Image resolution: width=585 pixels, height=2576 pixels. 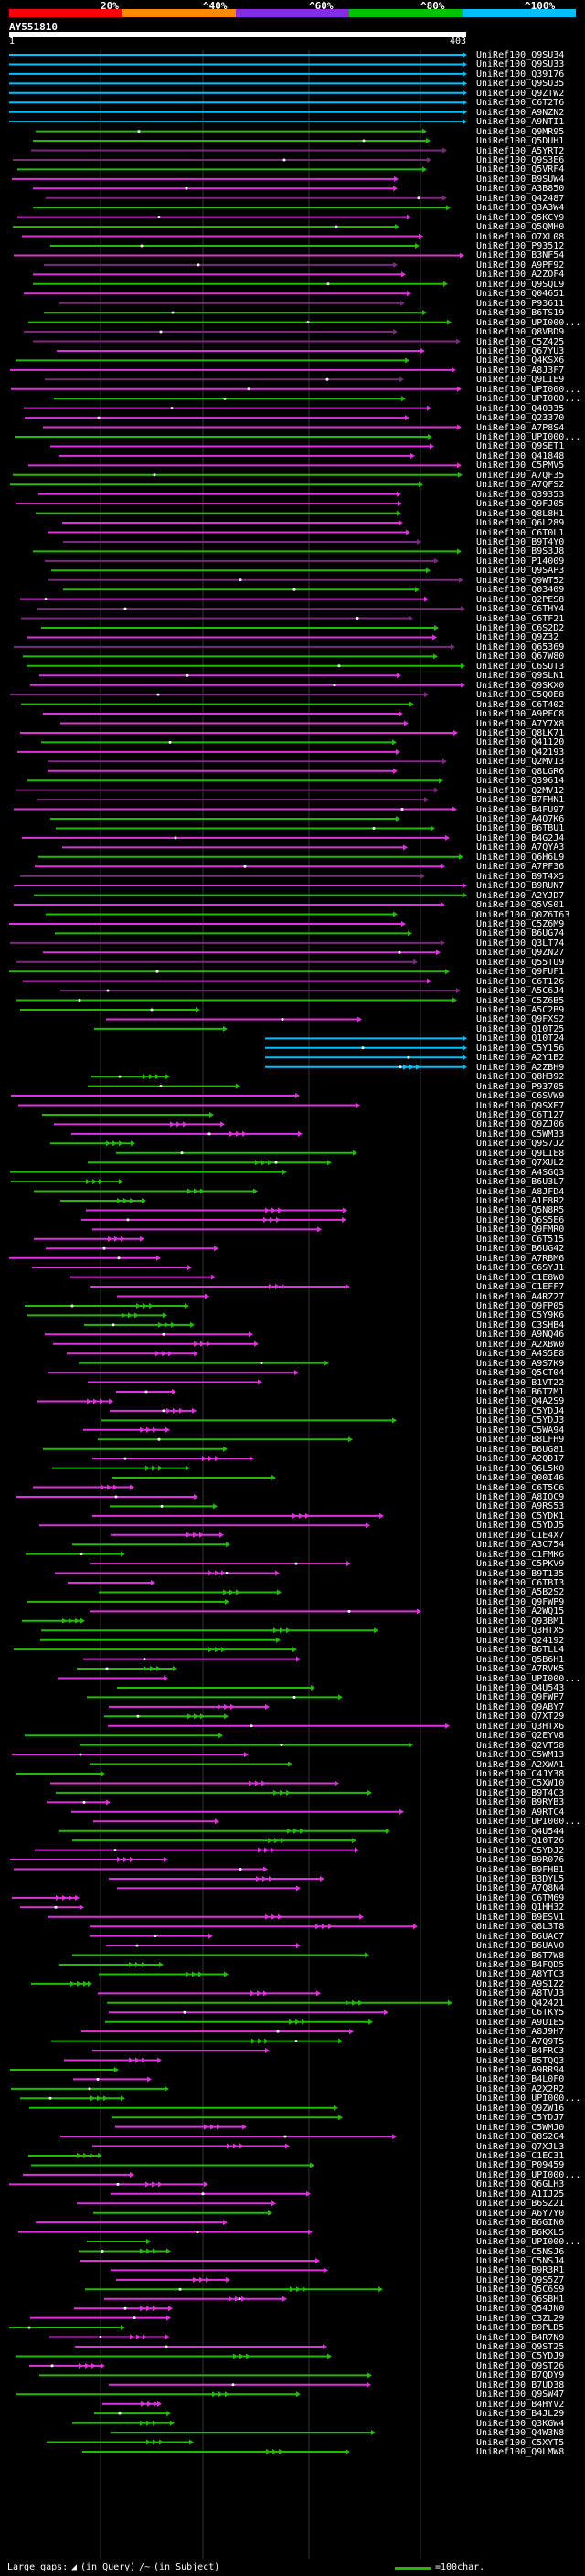 What do you see at coordinates (520, 1354) in the screenshot?
I see `hit-id-link: UniRef100_A4S5E8` at bounding box center [520, 1354].